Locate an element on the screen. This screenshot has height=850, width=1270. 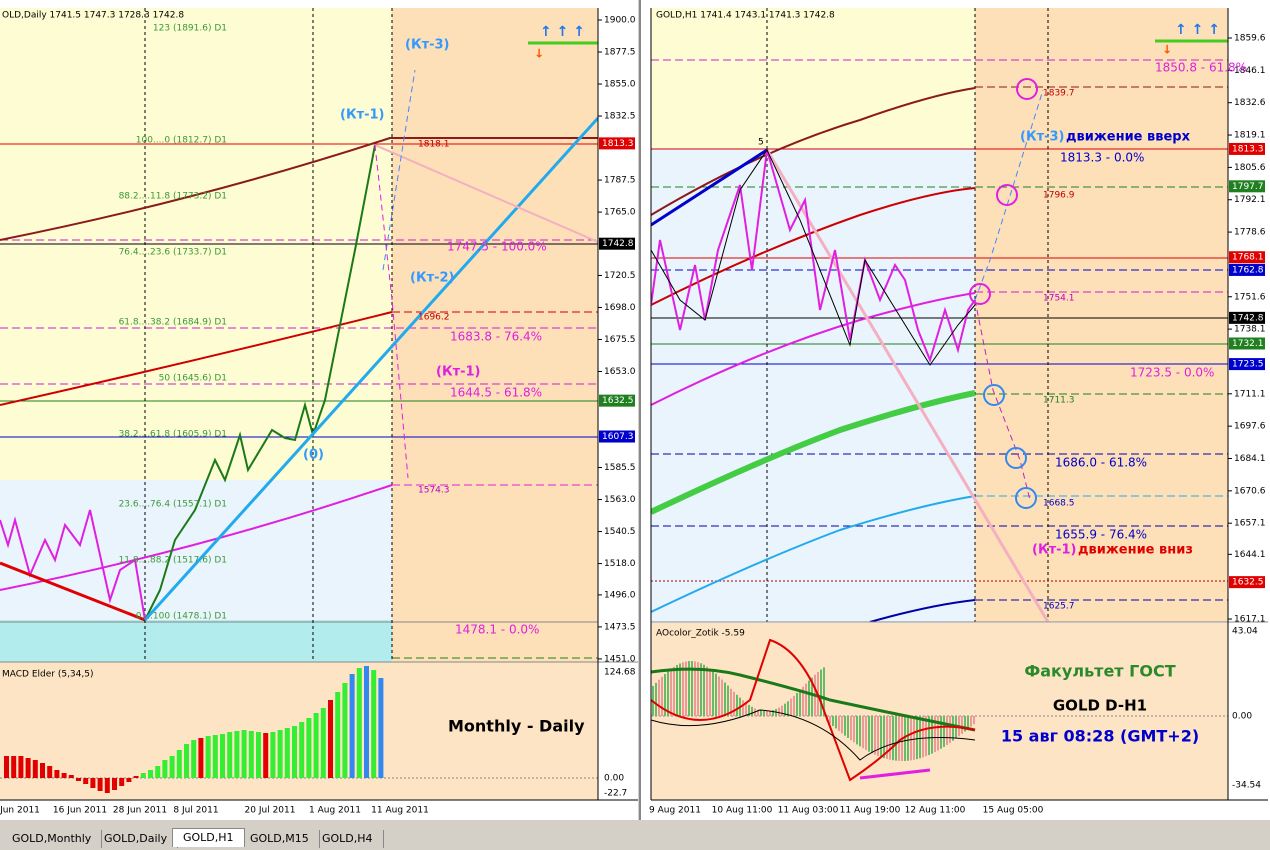
fib-label: 50 (1645.6) D1 is located at coordinates (193, 379).